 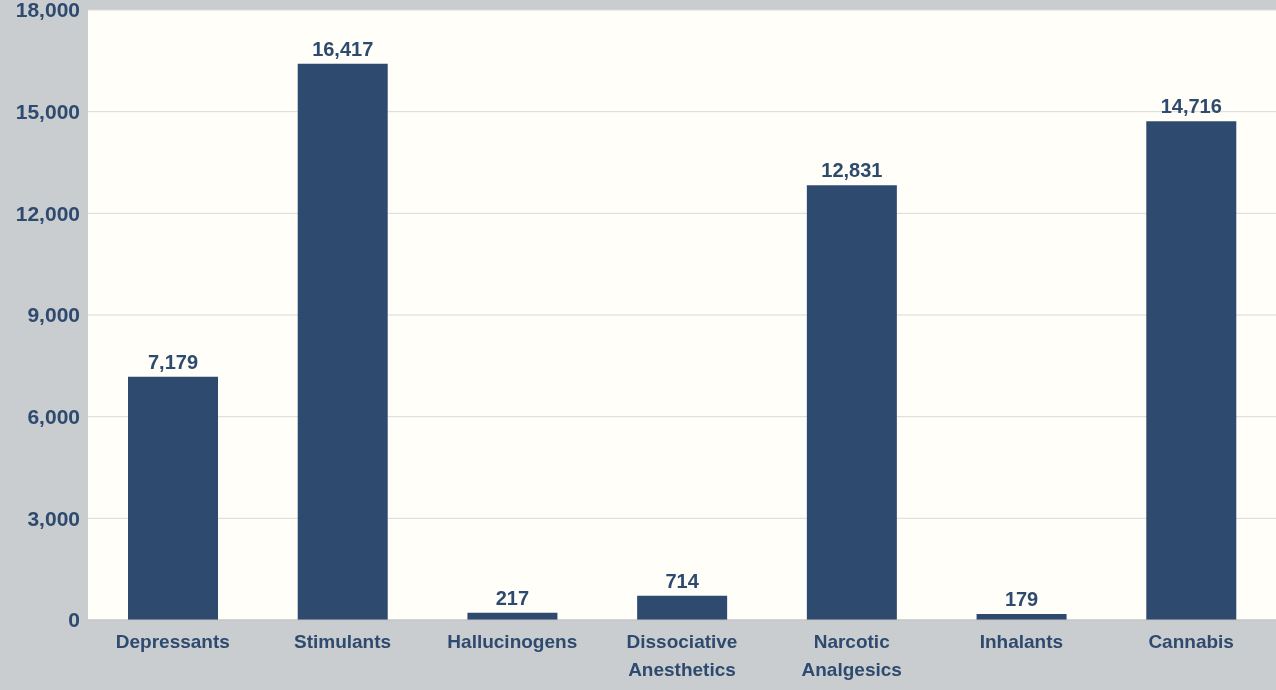 I want to click on y-tick-label: 12,000, so click(x=47, y=213).